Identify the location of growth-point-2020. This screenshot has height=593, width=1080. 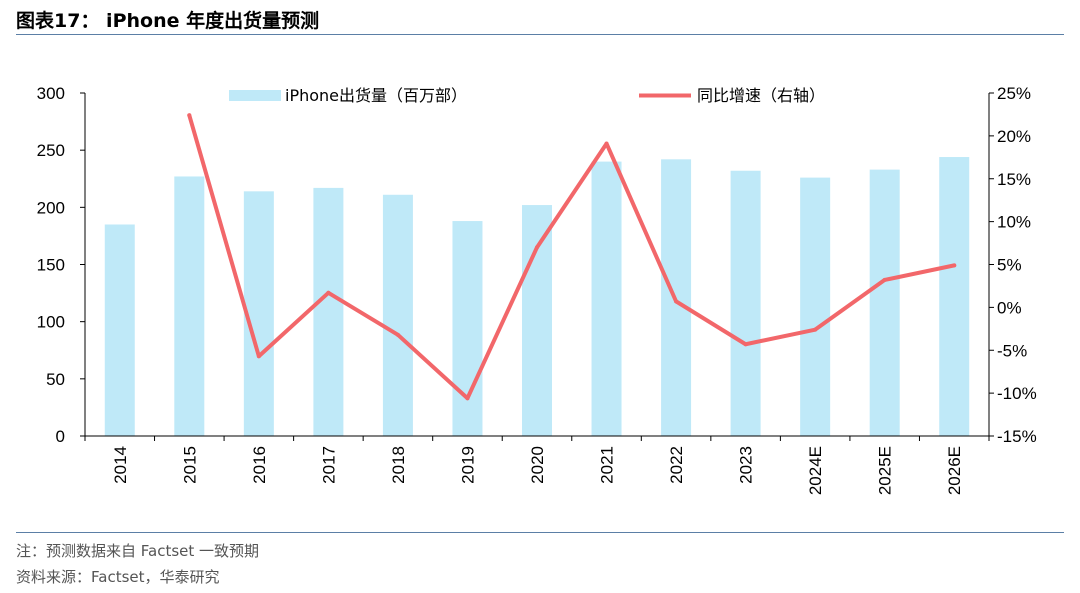
(537, 247).